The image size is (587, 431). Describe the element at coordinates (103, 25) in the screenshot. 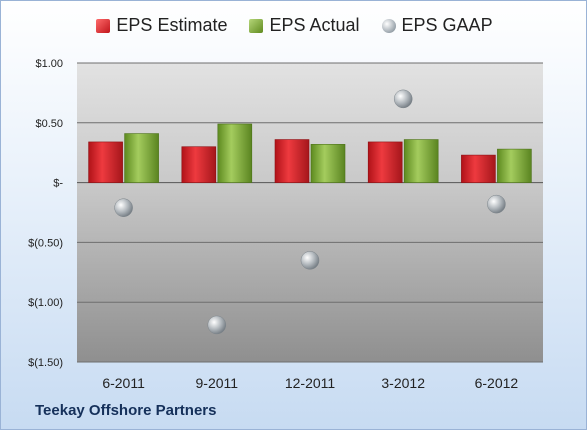

I see `eps-estimate-swatch-icon` at that location.